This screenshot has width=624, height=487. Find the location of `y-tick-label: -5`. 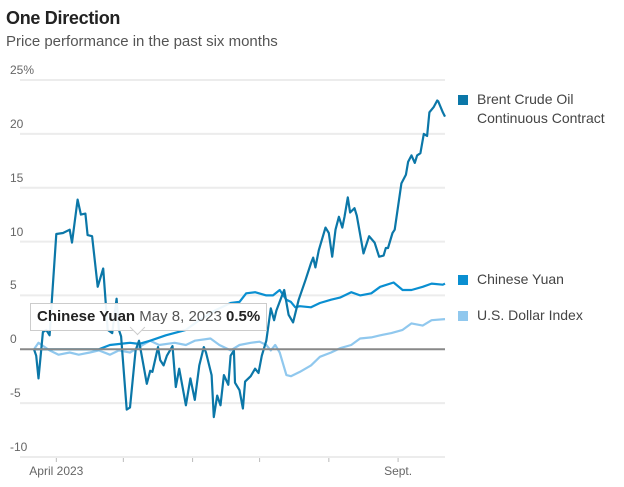

y-tick-label: -5 is located at coordinates (15, 393).